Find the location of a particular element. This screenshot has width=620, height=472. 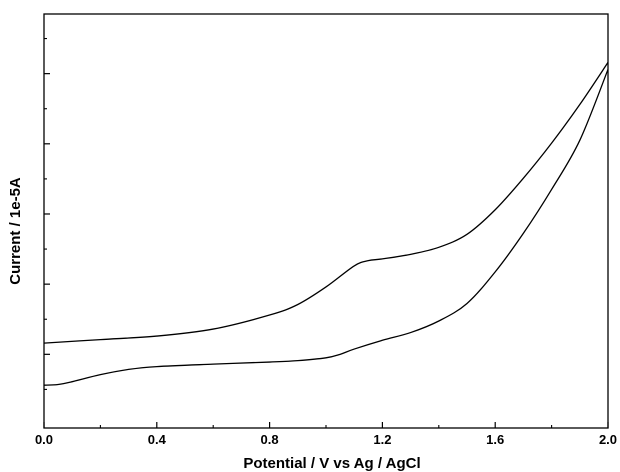

x-tick-label: 2.0 is located at coordinates (608, 439).